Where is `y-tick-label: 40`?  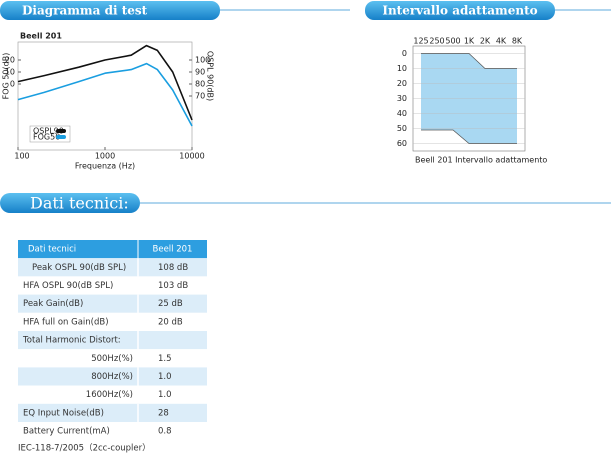 y-tick-label: 40 is located at coordinates (402, 113).